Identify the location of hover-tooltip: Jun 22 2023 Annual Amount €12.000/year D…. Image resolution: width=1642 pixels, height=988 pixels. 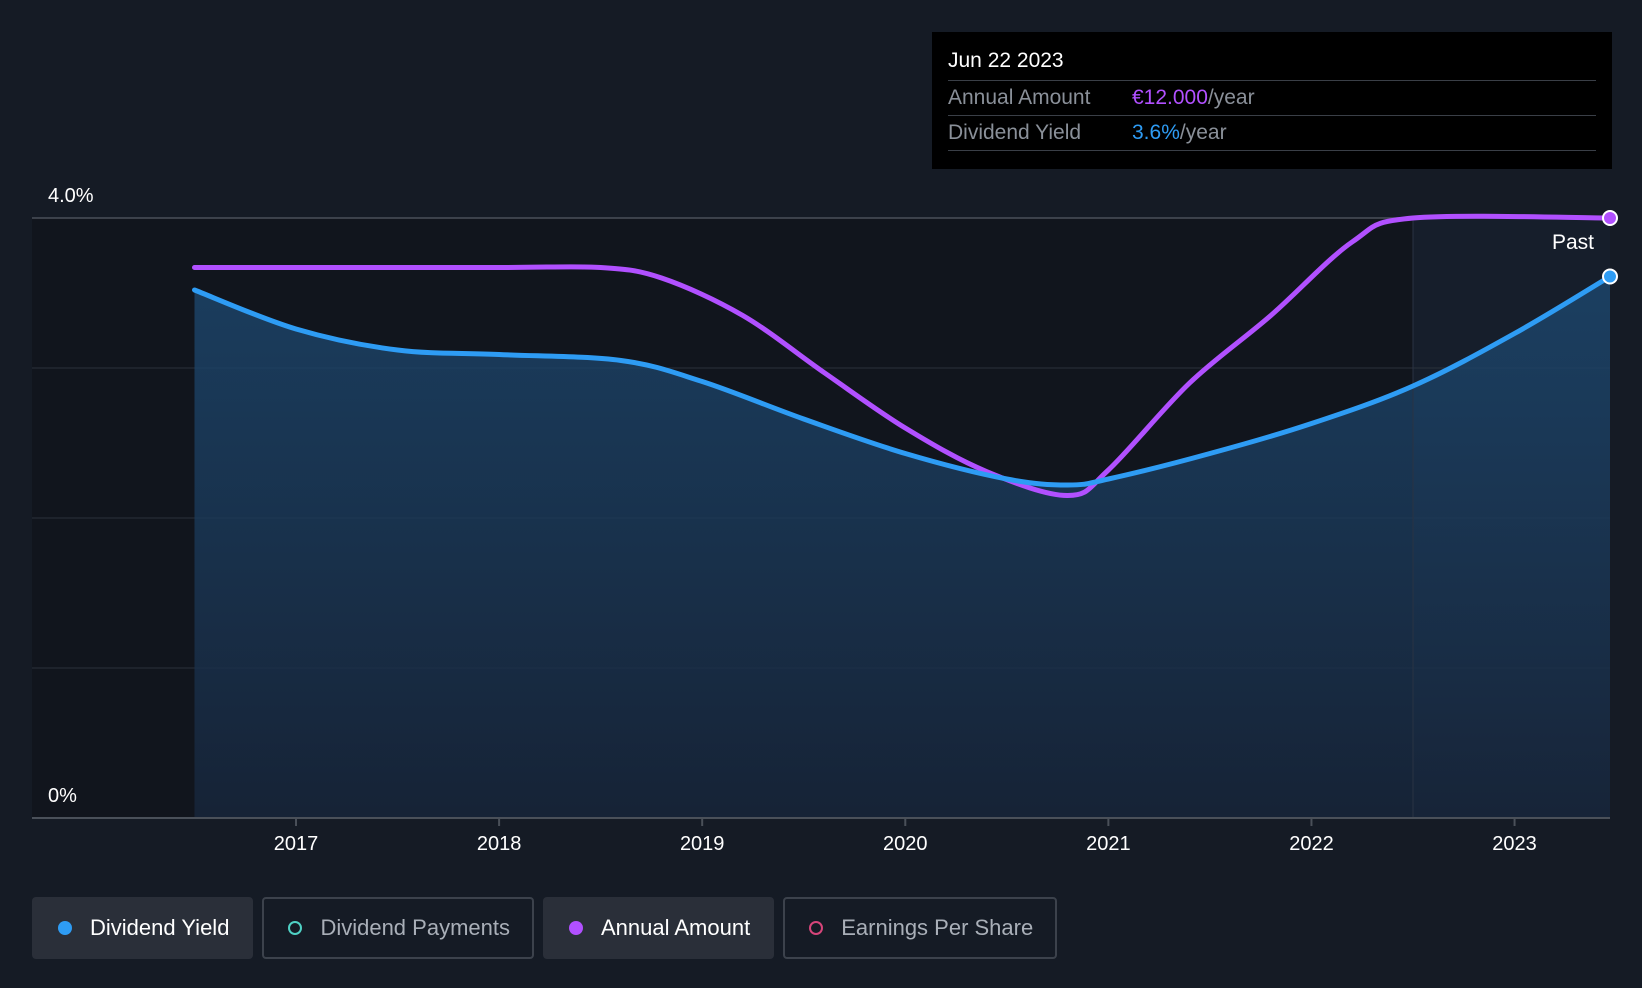
(1272, 100).